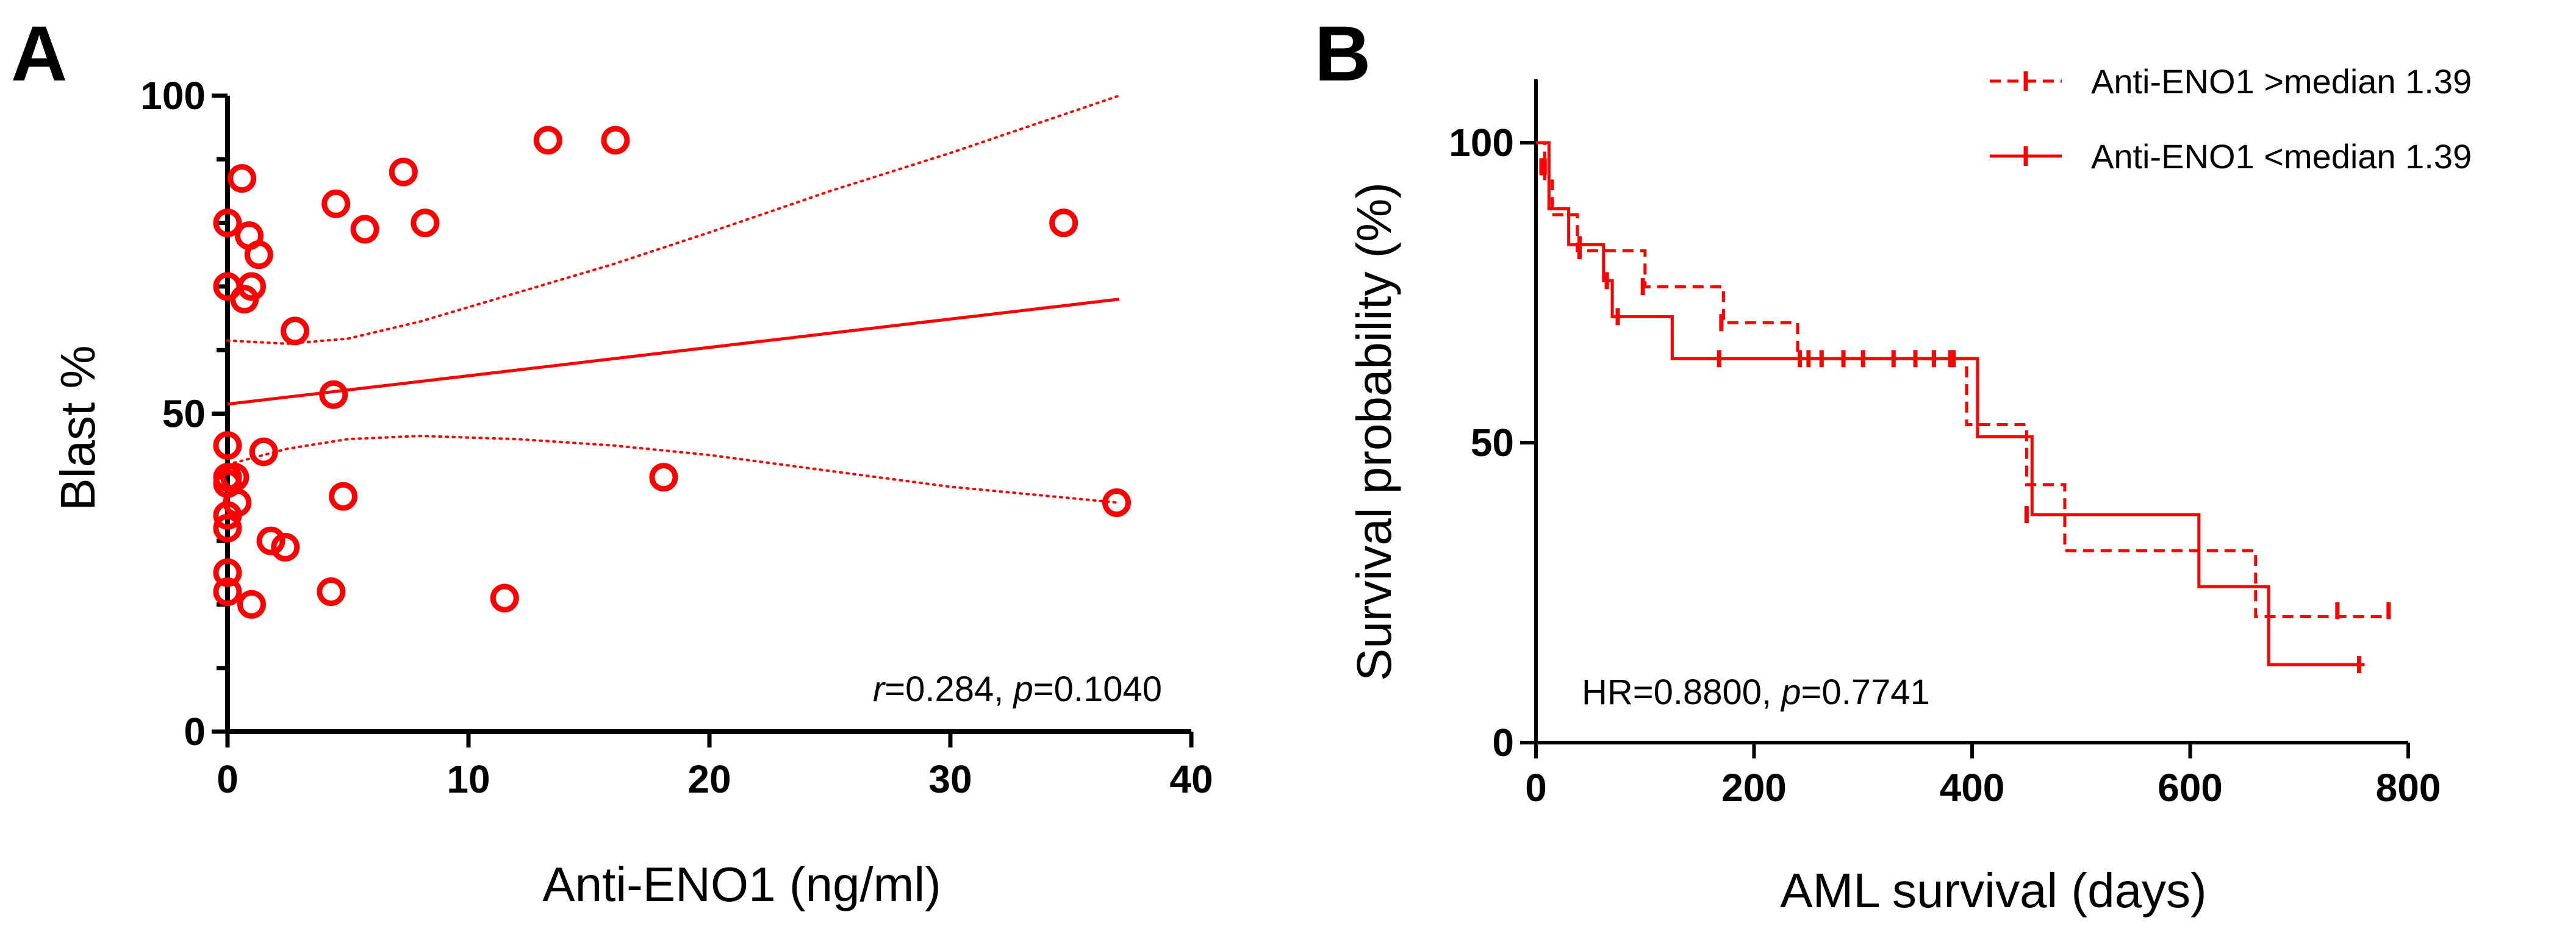 The height and width of the screenshot is (931, 2576). What do you see at coordinates (39, 54) in the screenshot?
I see `panel-a-letter: A` at bounding box center [39, 54].